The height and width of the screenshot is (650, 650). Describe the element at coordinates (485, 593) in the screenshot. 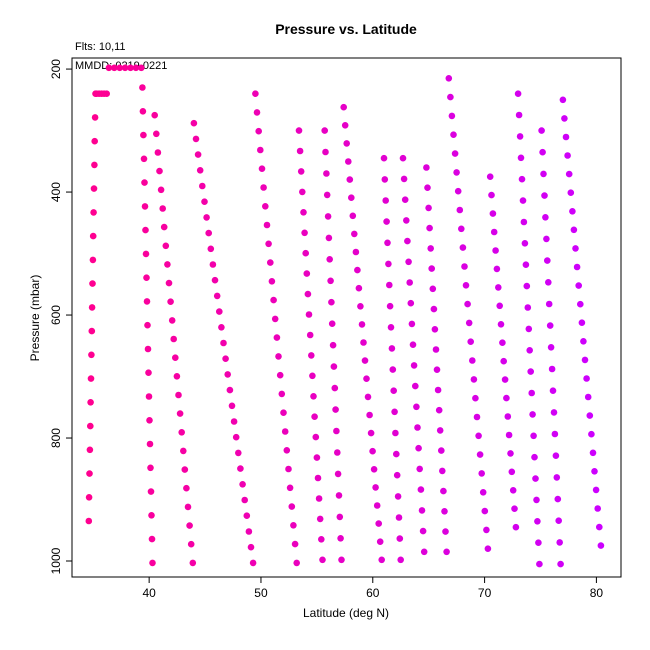

I see `x-tick-label-3: 70` at that location.